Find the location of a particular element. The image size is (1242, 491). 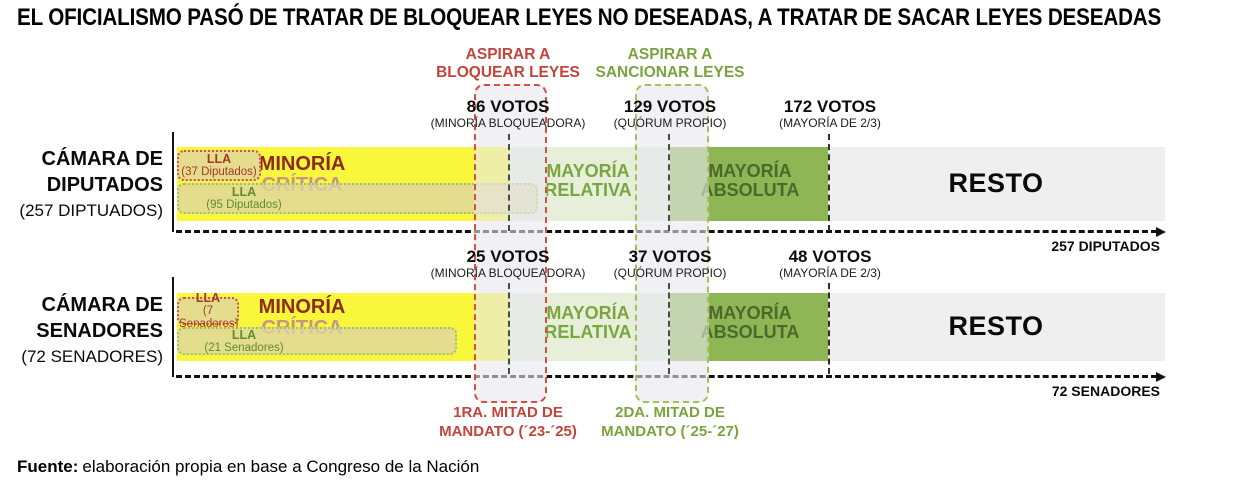

chamber-name: DIPUTADOS is located at coordinates (104, 185).